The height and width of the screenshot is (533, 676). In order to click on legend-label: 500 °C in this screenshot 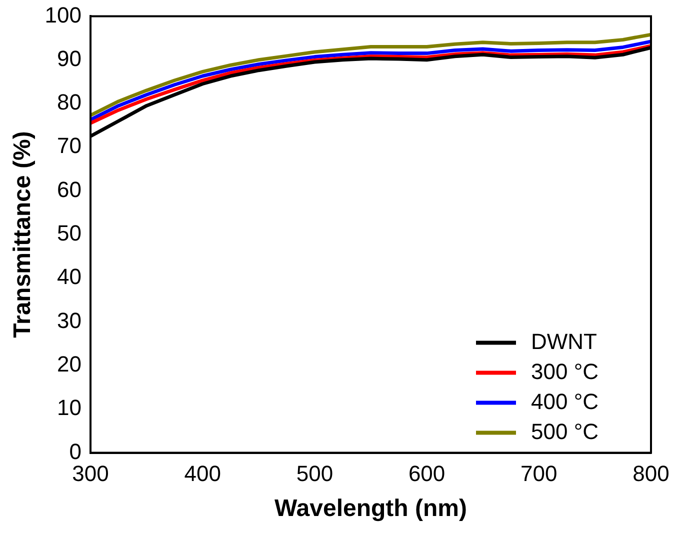, I will do `click(565, 431)`.